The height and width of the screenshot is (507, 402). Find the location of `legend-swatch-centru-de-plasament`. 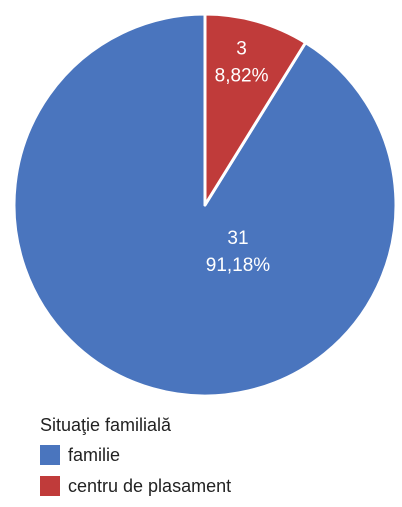

legend-swatch-centru-de-plasament is located at coordinates (50, 486).